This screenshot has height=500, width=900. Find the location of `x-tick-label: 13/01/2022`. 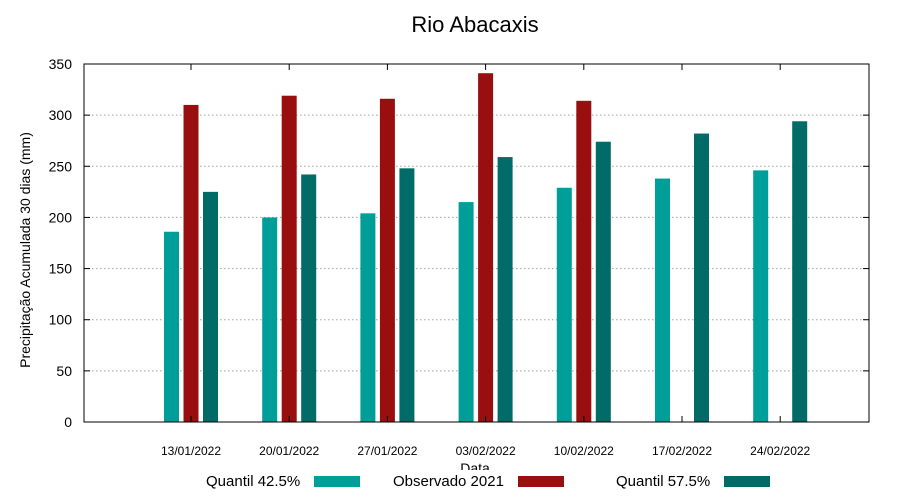

x-tick-label: 13/01/2022 is located at coordinates (191, 451).